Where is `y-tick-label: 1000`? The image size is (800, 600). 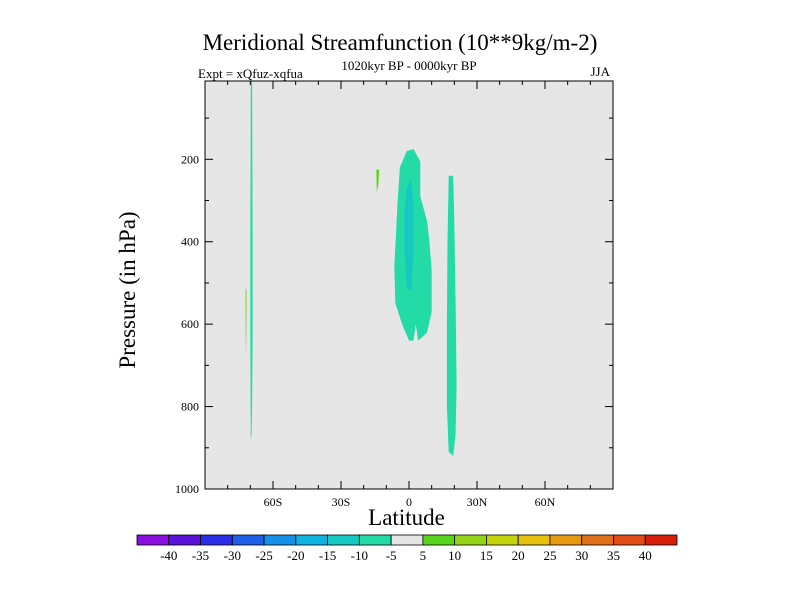
y-tick-label: 1000 is located at coordinates (187, 489).